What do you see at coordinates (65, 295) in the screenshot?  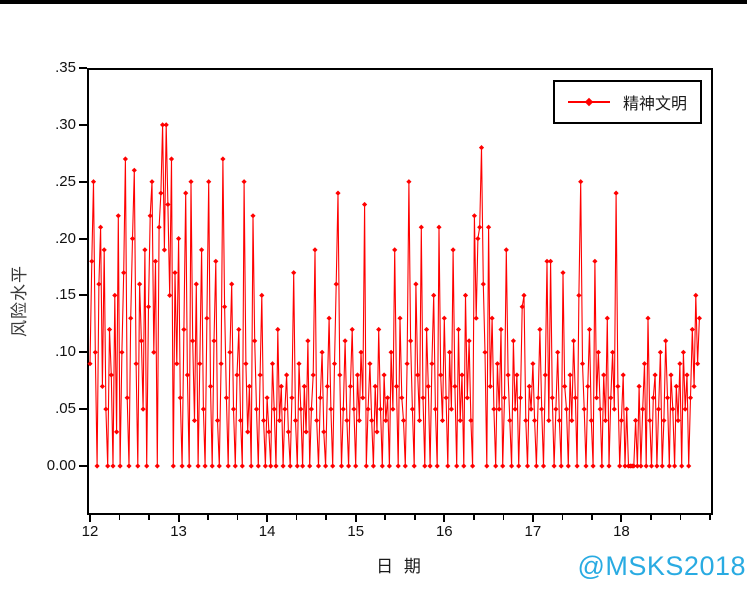 I see `y-axis-tick-label: .15` at bounding box center [65, 295].